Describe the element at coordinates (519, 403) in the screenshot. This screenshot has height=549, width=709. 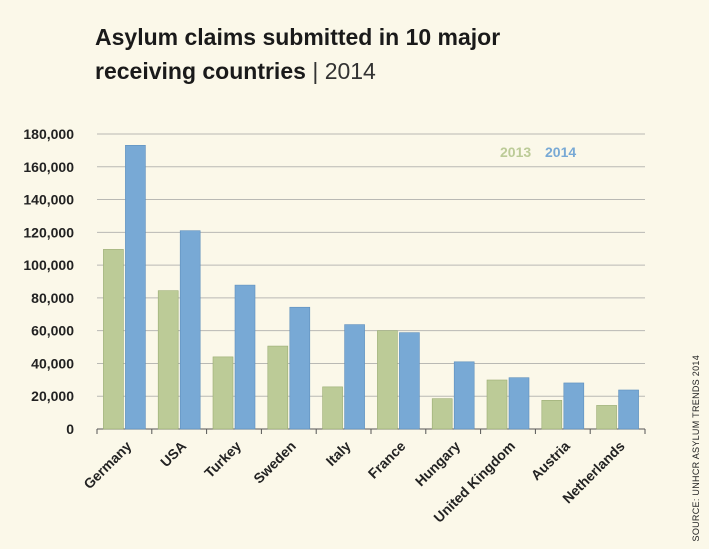
I see `bar-2014-united-kingdom` at that location.